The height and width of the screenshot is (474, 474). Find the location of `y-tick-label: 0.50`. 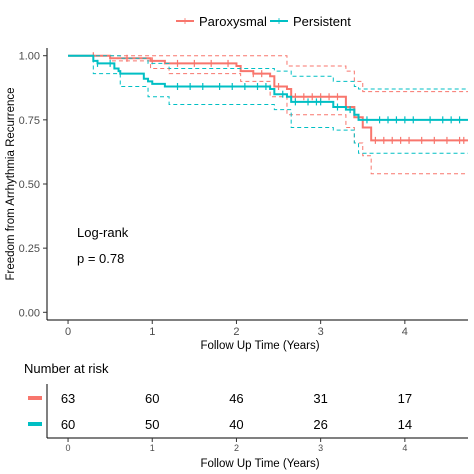

y-tick-label: 0.50 is located at coordinates (29, 185).